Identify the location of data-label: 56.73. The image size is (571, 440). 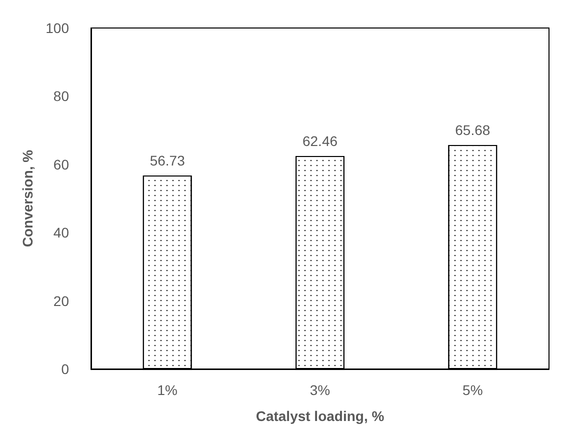
(168, 160).